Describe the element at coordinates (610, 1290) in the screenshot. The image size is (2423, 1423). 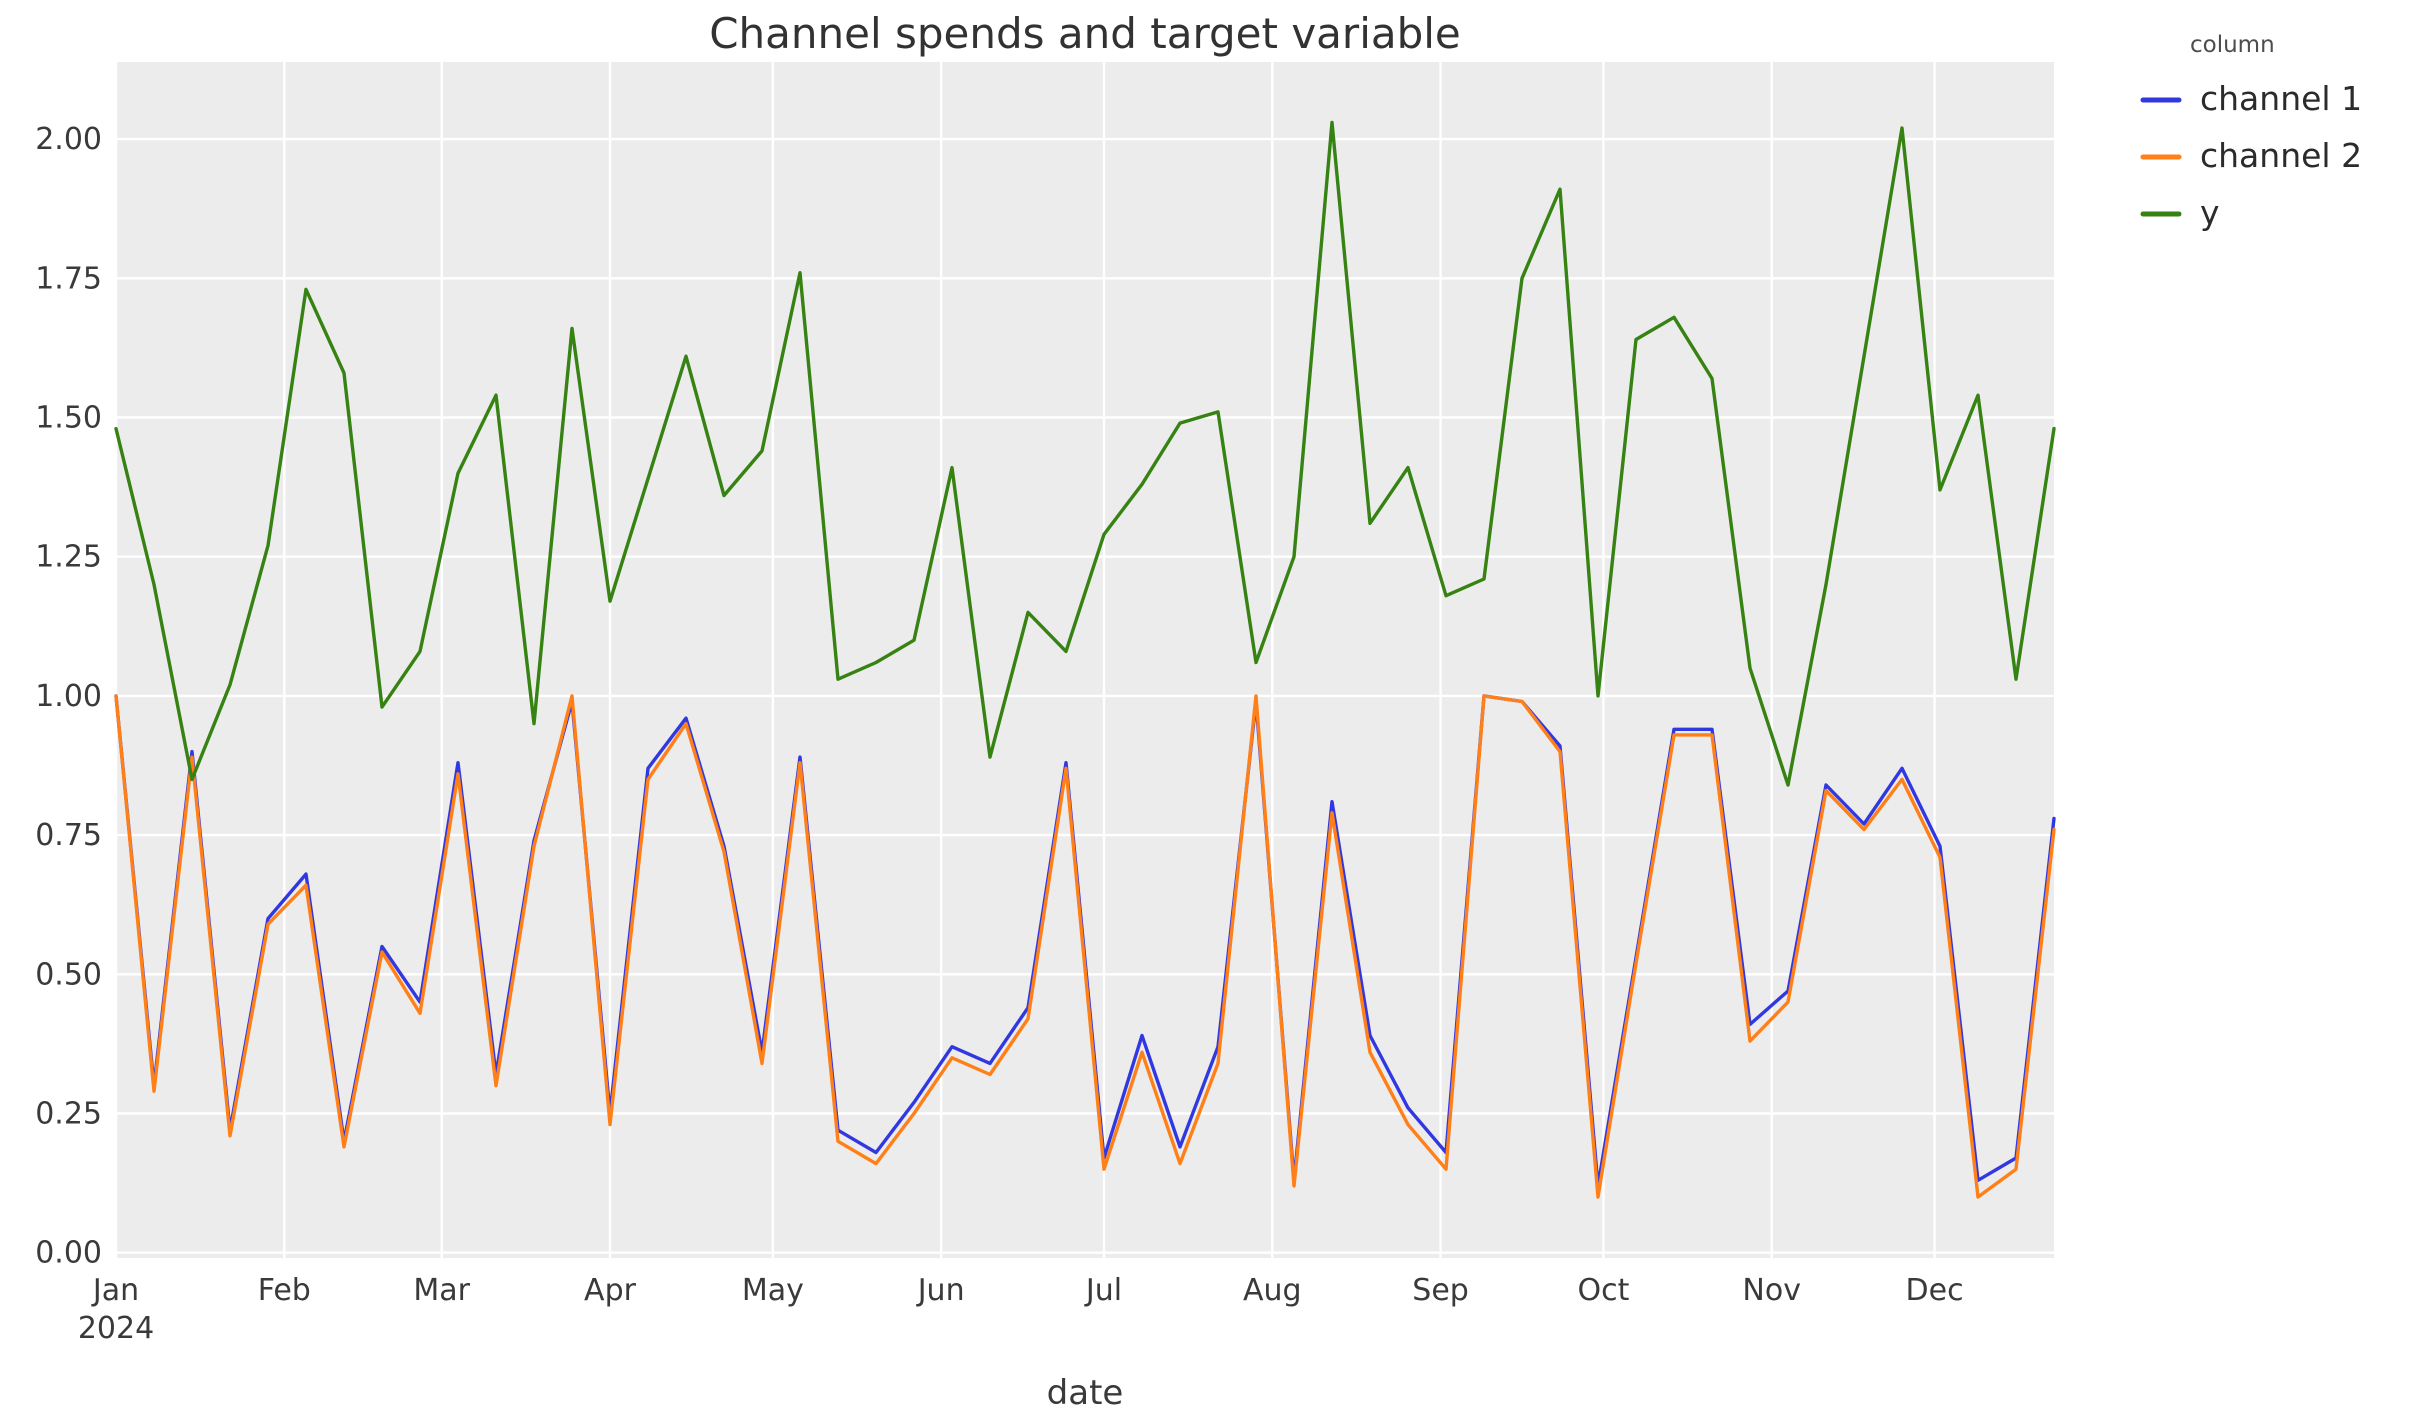
I see `x-tick-label: Apr` at that location.